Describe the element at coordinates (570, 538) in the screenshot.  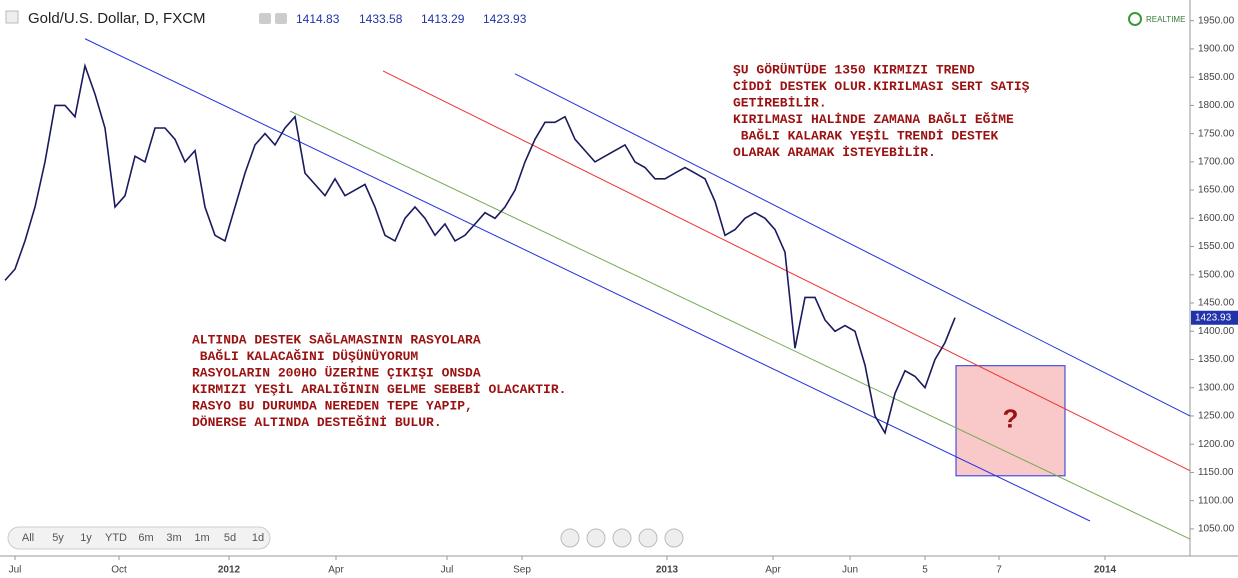
I see `nav-left` at that location.